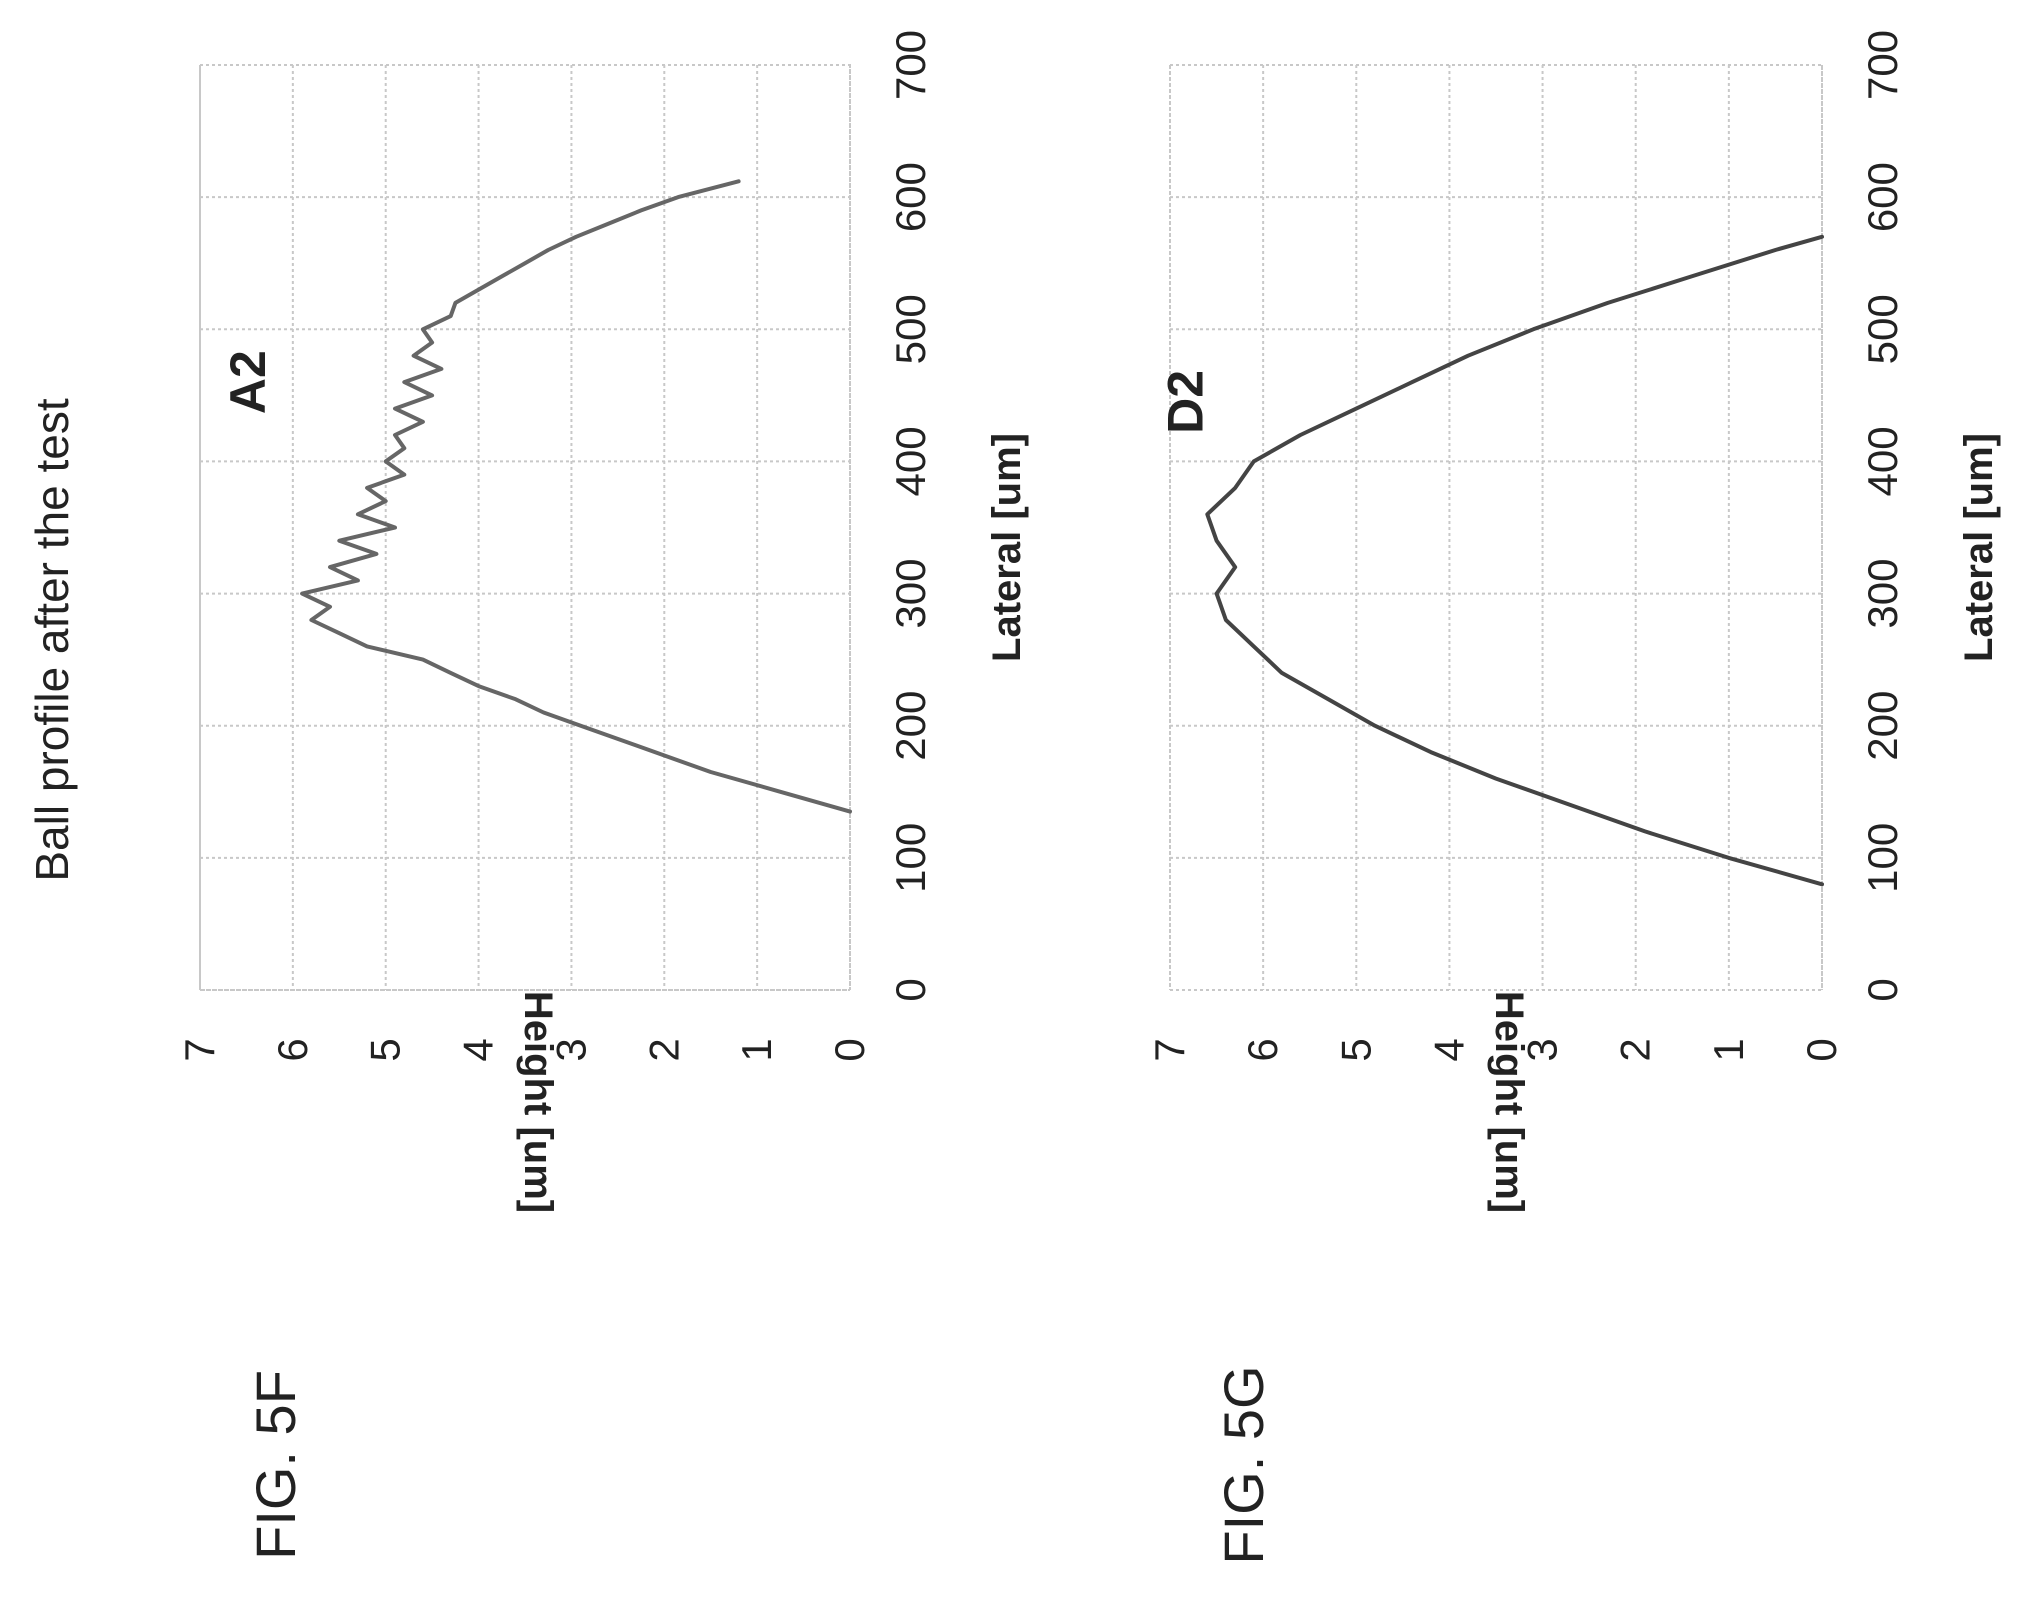 The width and height of the screenshot is (2041, 1610). I want to click on series-line-D2, so click(1514, 560).